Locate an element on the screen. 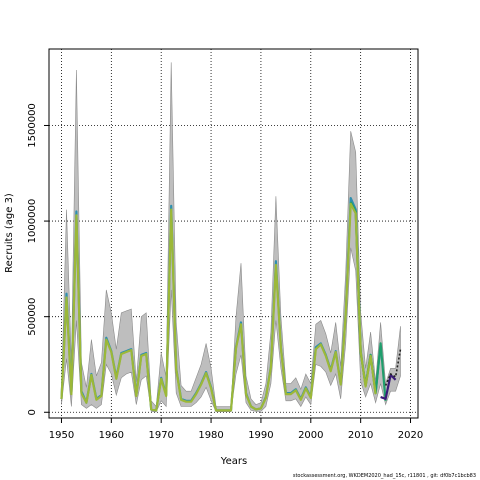 Image resolution: width=480 pixels, height=480 pixels. x-tick-label: 1960 is located at coordinates (111, 435).